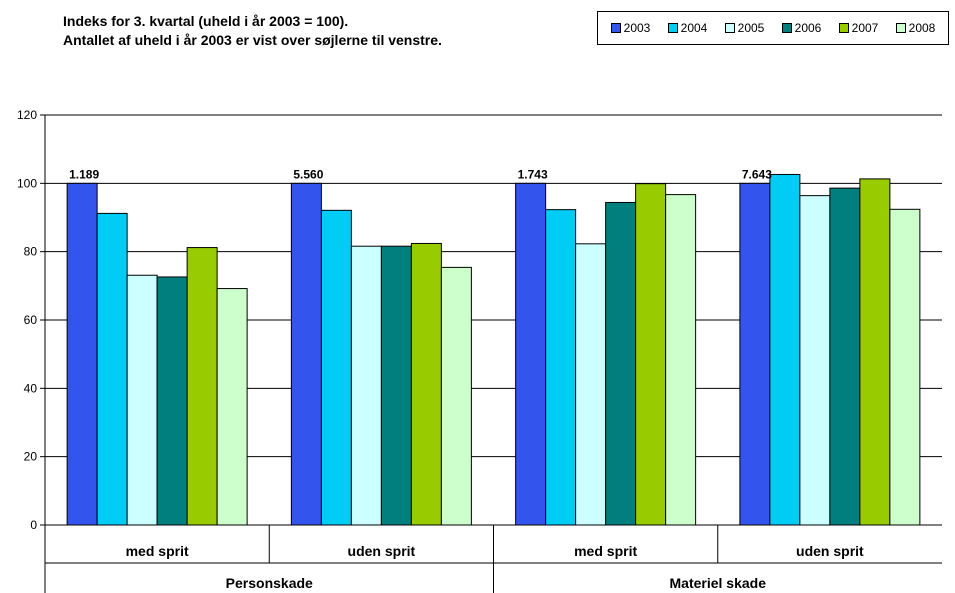 The image size is (955, 593). I want to click on legend-item-2004: 2004, so click(687, 28).